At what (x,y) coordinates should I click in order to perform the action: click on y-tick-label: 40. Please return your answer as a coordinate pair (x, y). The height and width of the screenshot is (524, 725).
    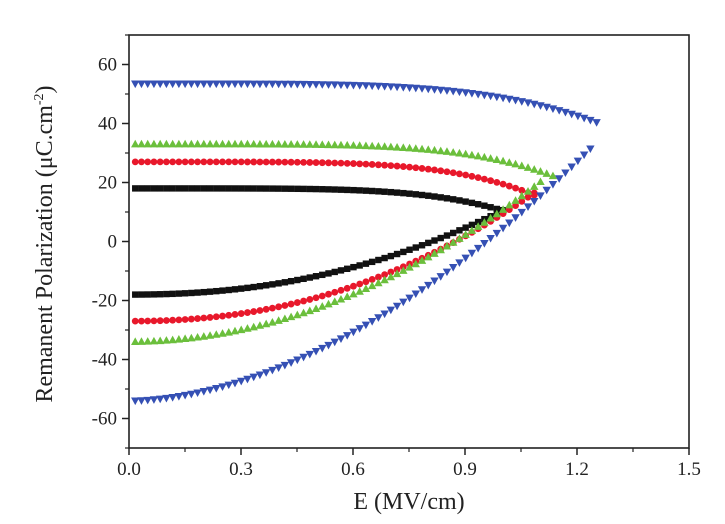
    Looking at the image, I should click on (107, 124).